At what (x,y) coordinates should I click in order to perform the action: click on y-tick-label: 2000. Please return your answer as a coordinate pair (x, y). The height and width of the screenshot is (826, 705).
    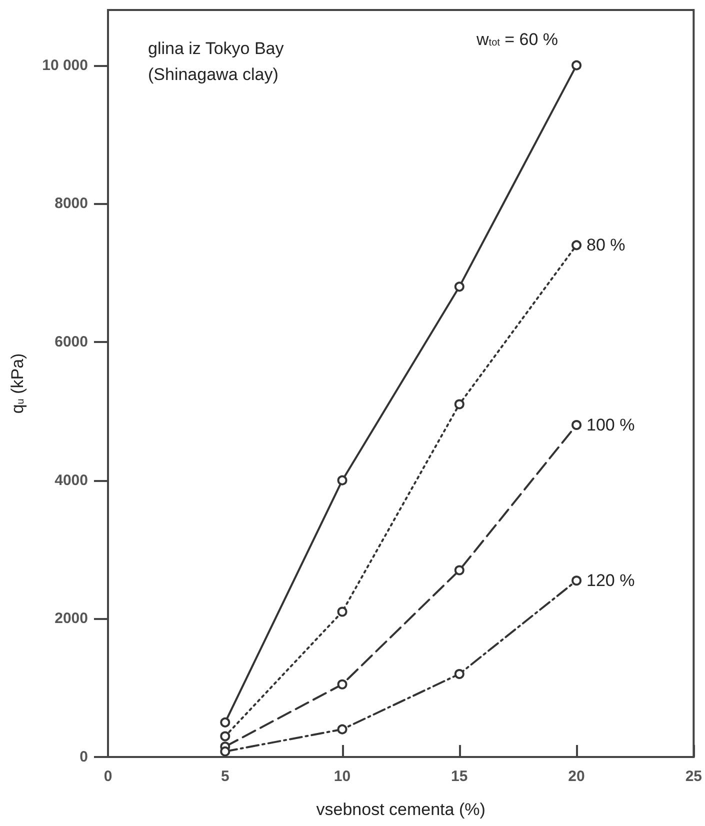
    Looking at the image, I should click on (71, 619).